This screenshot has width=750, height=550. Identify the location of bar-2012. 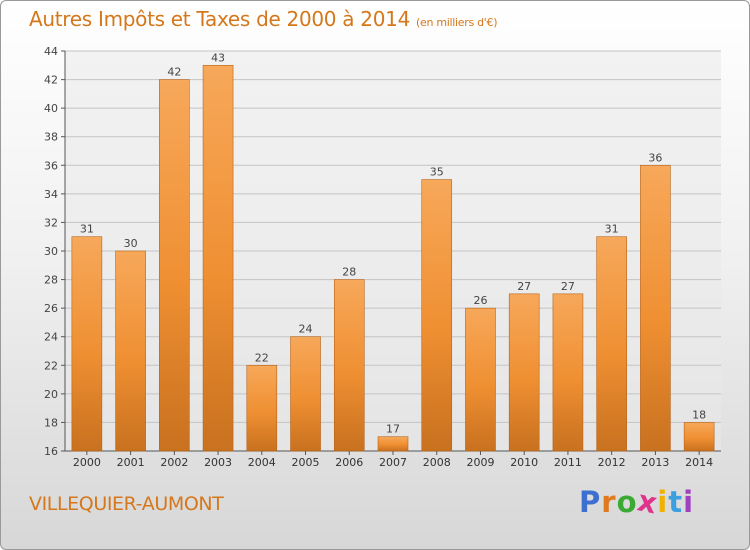
(611, 344).